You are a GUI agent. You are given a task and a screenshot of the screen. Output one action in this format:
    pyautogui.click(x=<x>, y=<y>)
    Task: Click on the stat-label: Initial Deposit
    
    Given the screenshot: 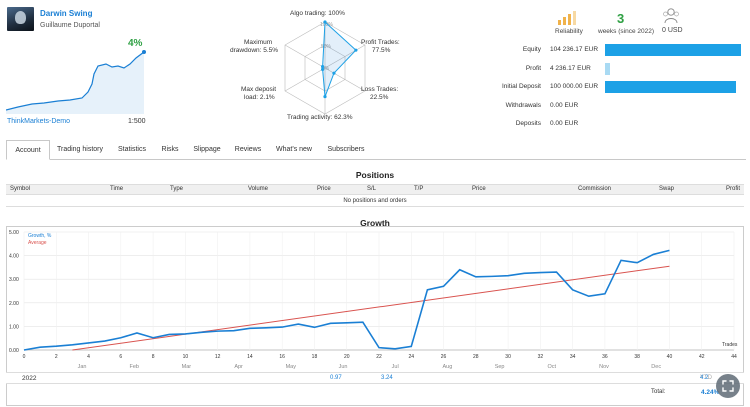 What is the action you would take?
    pyautogui.click(x=521, y=86)
    